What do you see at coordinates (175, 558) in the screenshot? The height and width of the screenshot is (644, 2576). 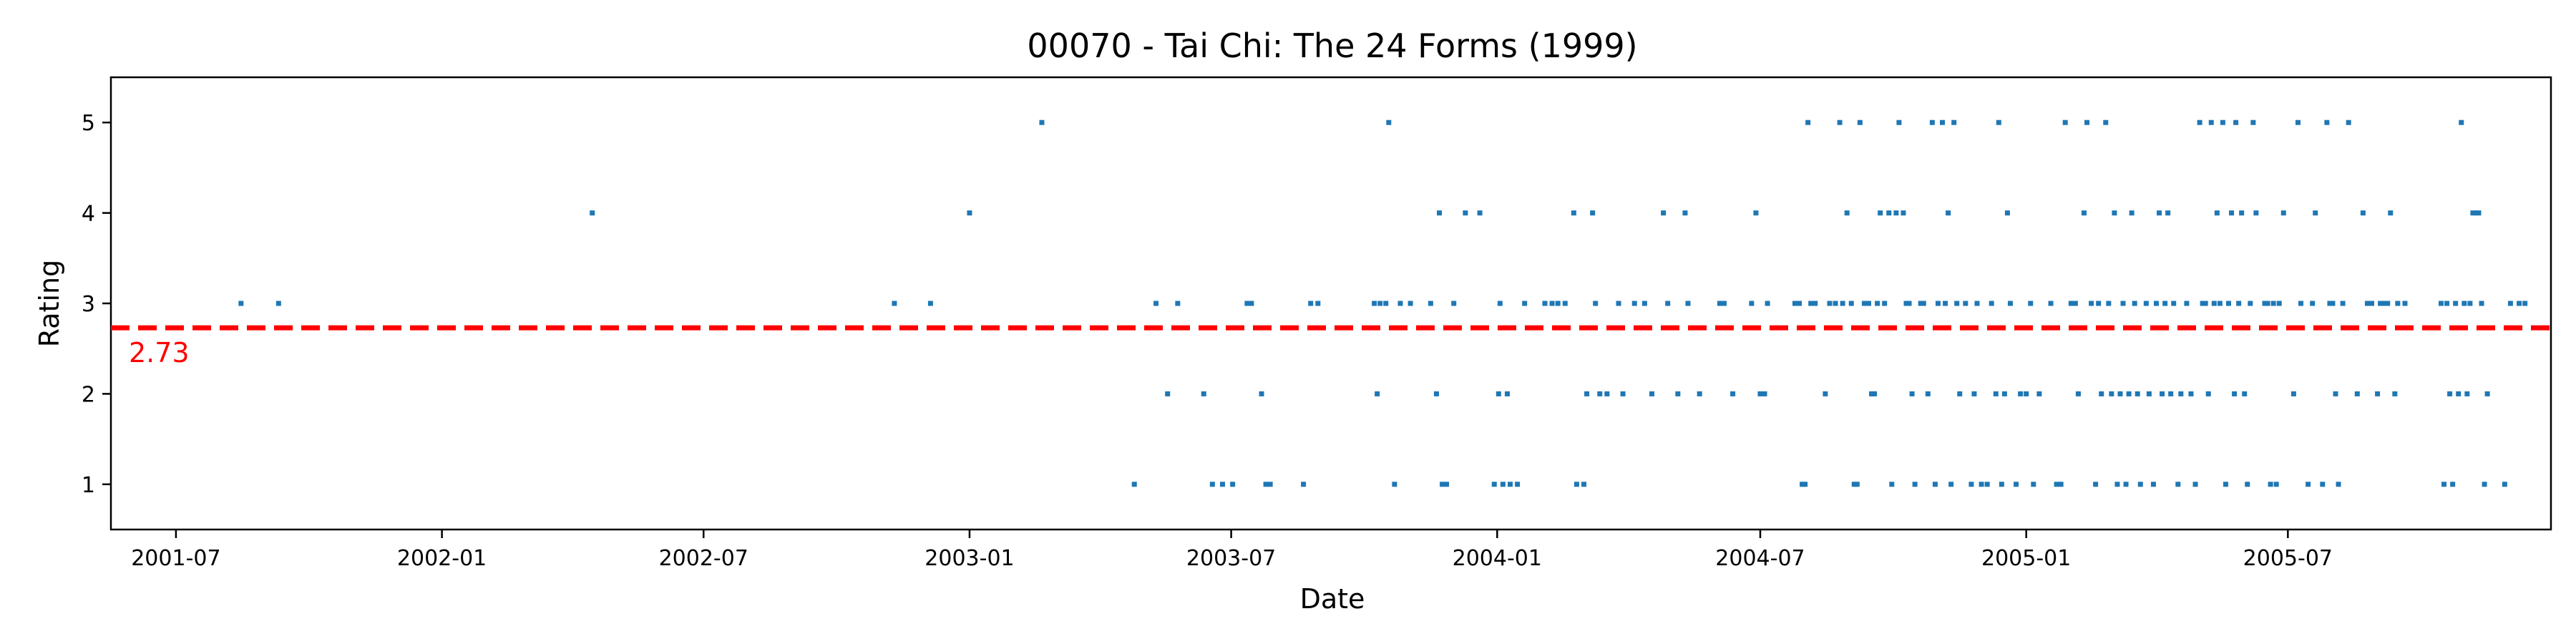 I see `x-tick-label: 2001-07` at bounding box center [175, 558].